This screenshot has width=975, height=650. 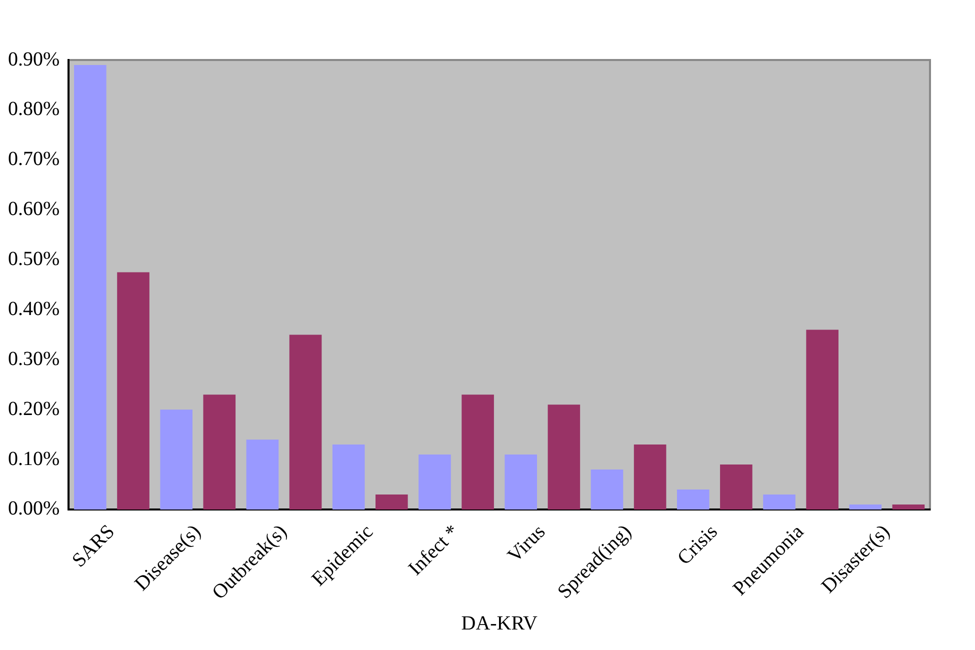 I want to click on y-tick-label: 0.60%, so click(x=34, y=209).